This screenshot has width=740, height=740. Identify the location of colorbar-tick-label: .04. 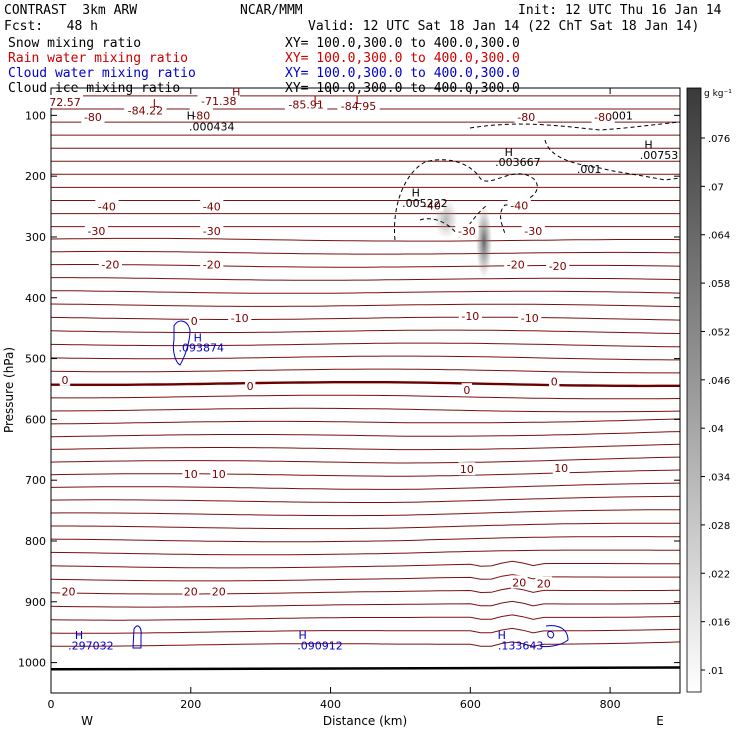
(716, 429).